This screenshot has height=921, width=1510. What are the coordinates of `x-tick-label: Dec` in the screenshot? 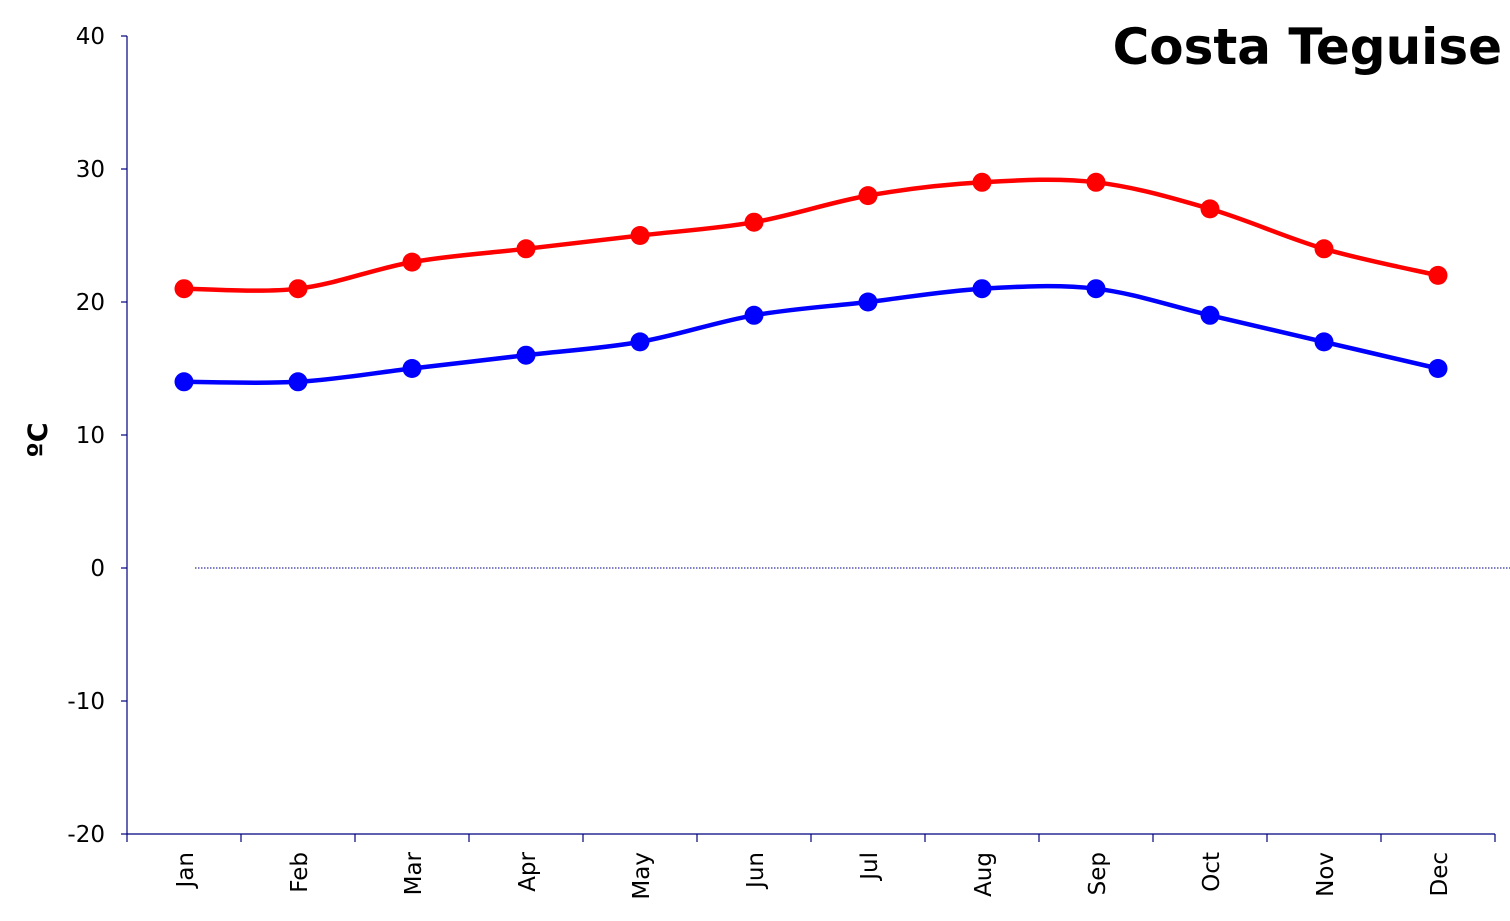 It's located at (1440, 874).